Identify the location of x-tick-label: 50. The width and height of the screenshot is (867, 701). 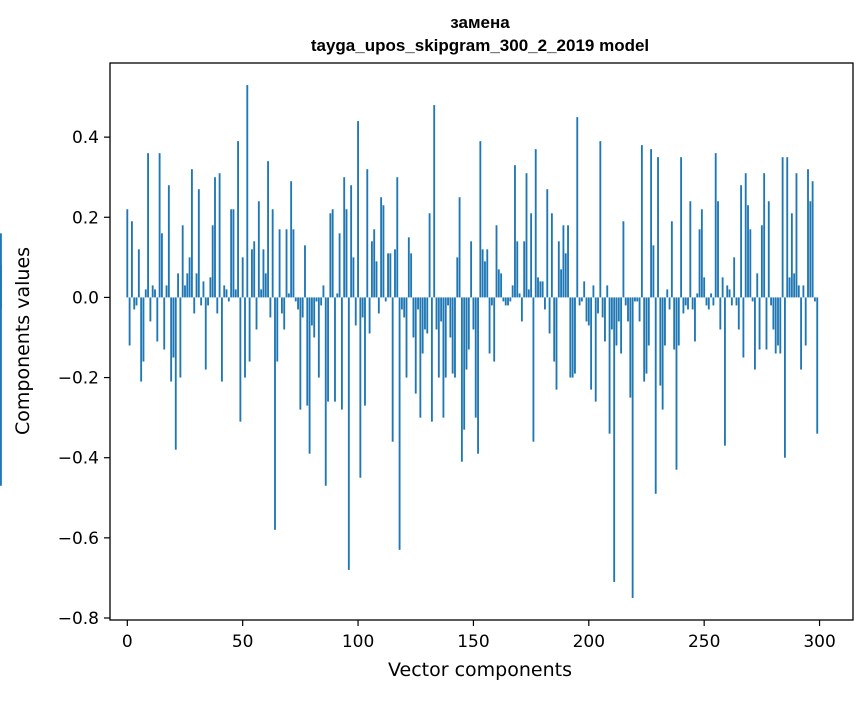
(243, 642).